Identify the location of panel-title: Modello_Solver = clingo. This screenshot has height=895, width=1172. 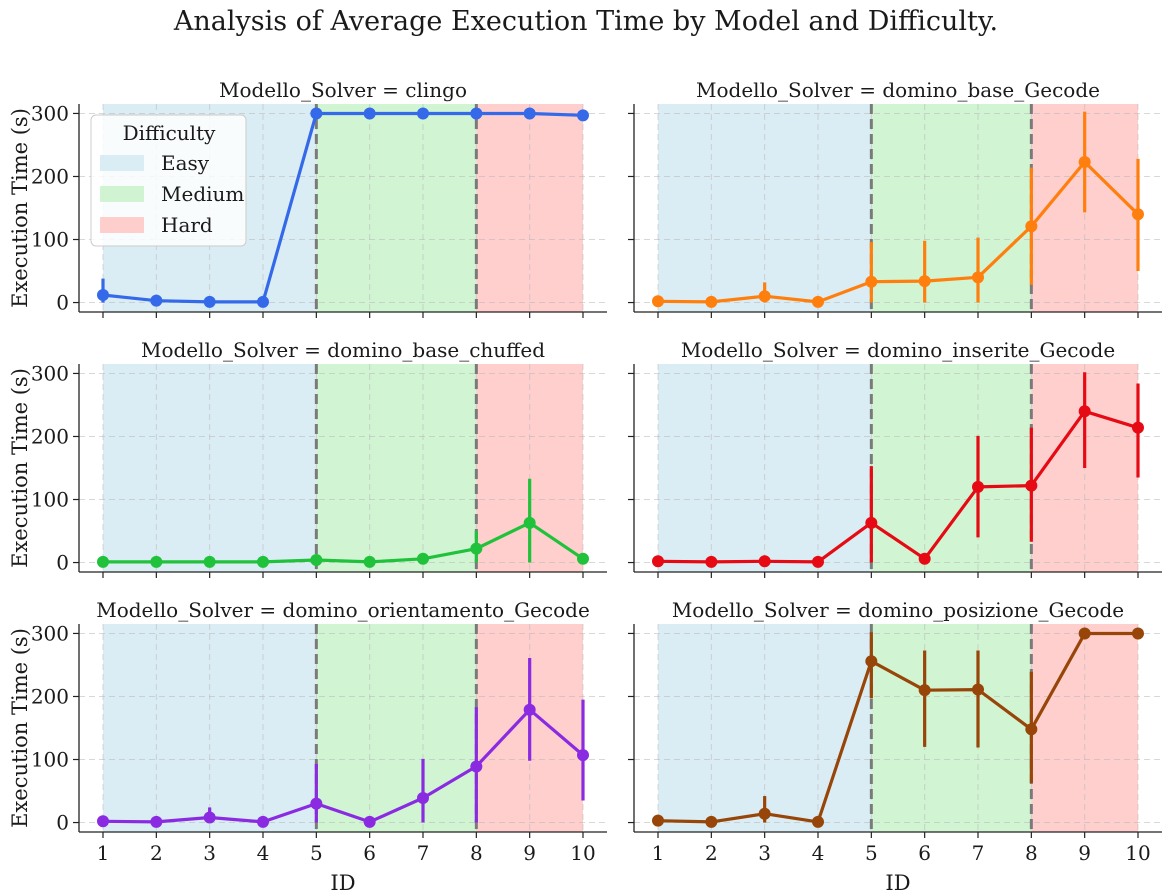
(343, 90).